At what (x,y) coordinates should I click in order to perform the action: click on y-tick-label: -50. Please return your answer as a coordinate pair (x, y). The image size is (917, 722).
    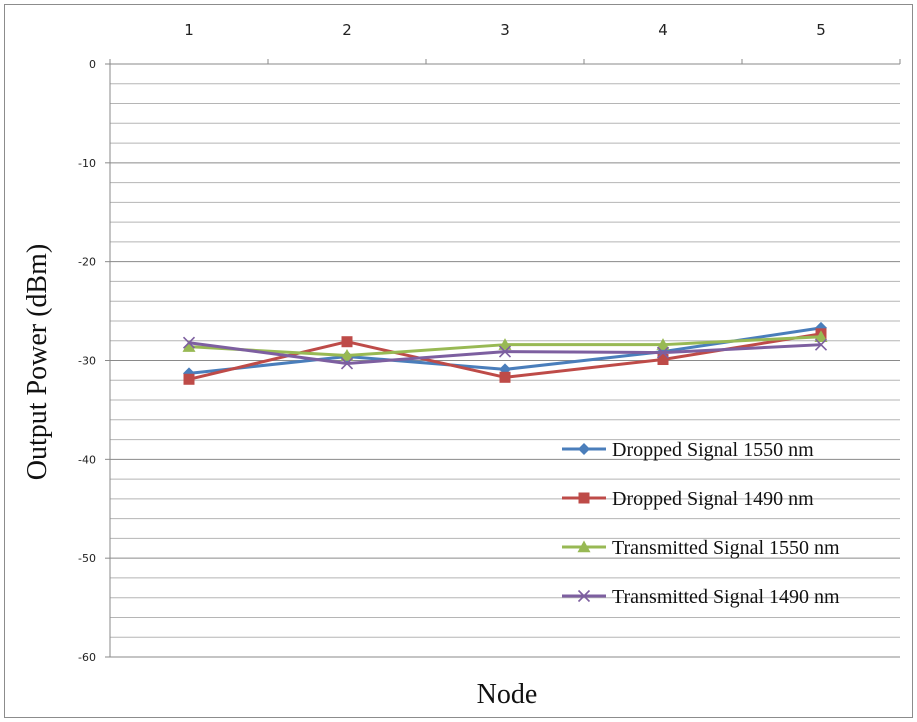
    Looking at the image, I should click on (87, 558).